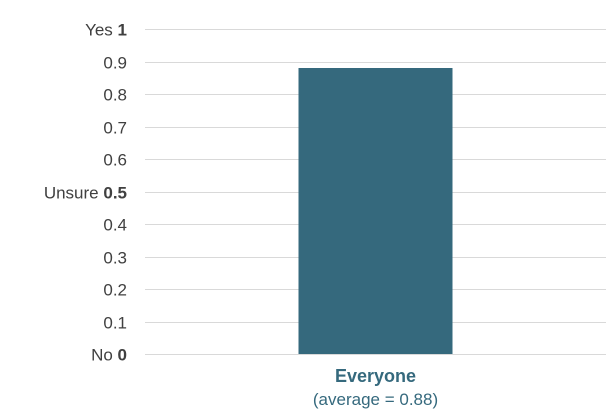 The image size is (611, 412). I want to click on x-axis-categories: Everyone (average = 0.88), so click(375, 387).